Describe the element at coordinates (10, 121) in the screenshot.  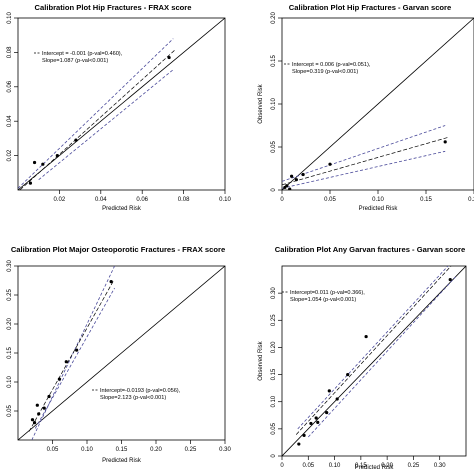
I see `y-tick-label: 0.04` at that location.